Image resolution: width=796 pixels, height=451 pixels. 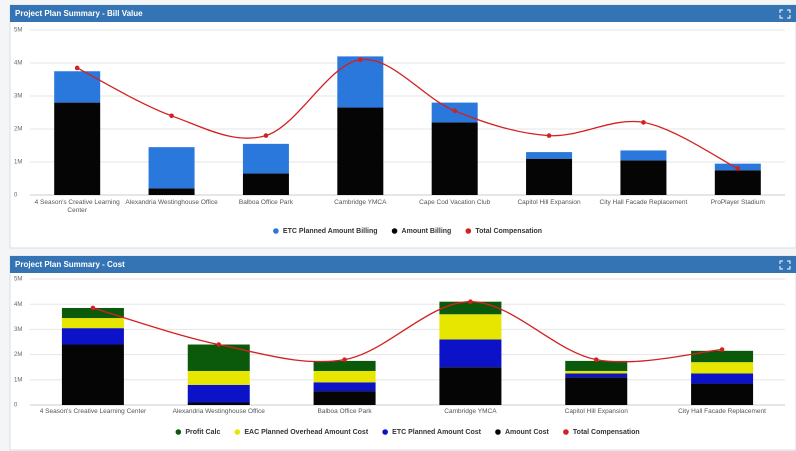 What do you see at coordinates (403, 13) in the screenshot?
I see `panel-header` at bounding box center [403, 13].